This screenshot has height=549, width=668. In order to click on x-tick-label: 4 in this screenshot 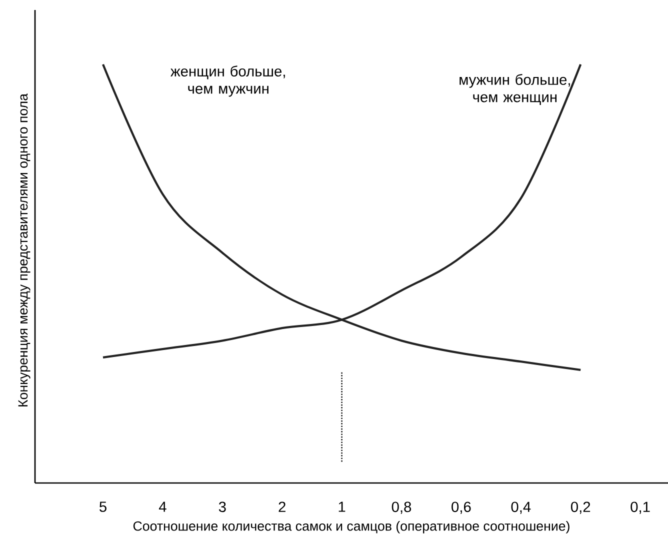, I will do `click(162, 507)`.